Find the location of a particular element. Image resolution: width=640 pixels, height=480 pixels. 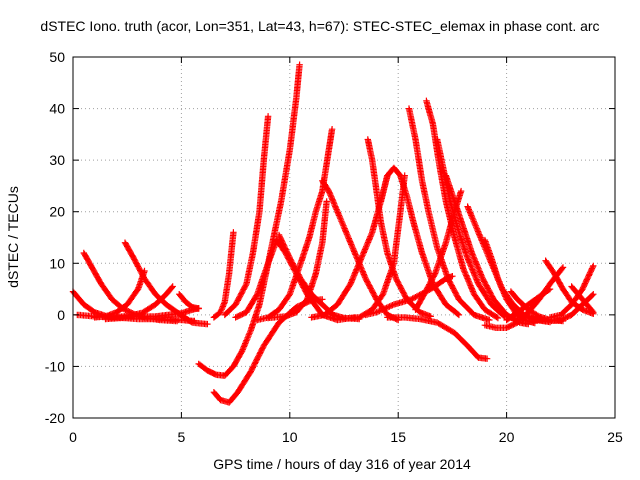

y-tick-label: 0 is located at coordinates (61, 315).